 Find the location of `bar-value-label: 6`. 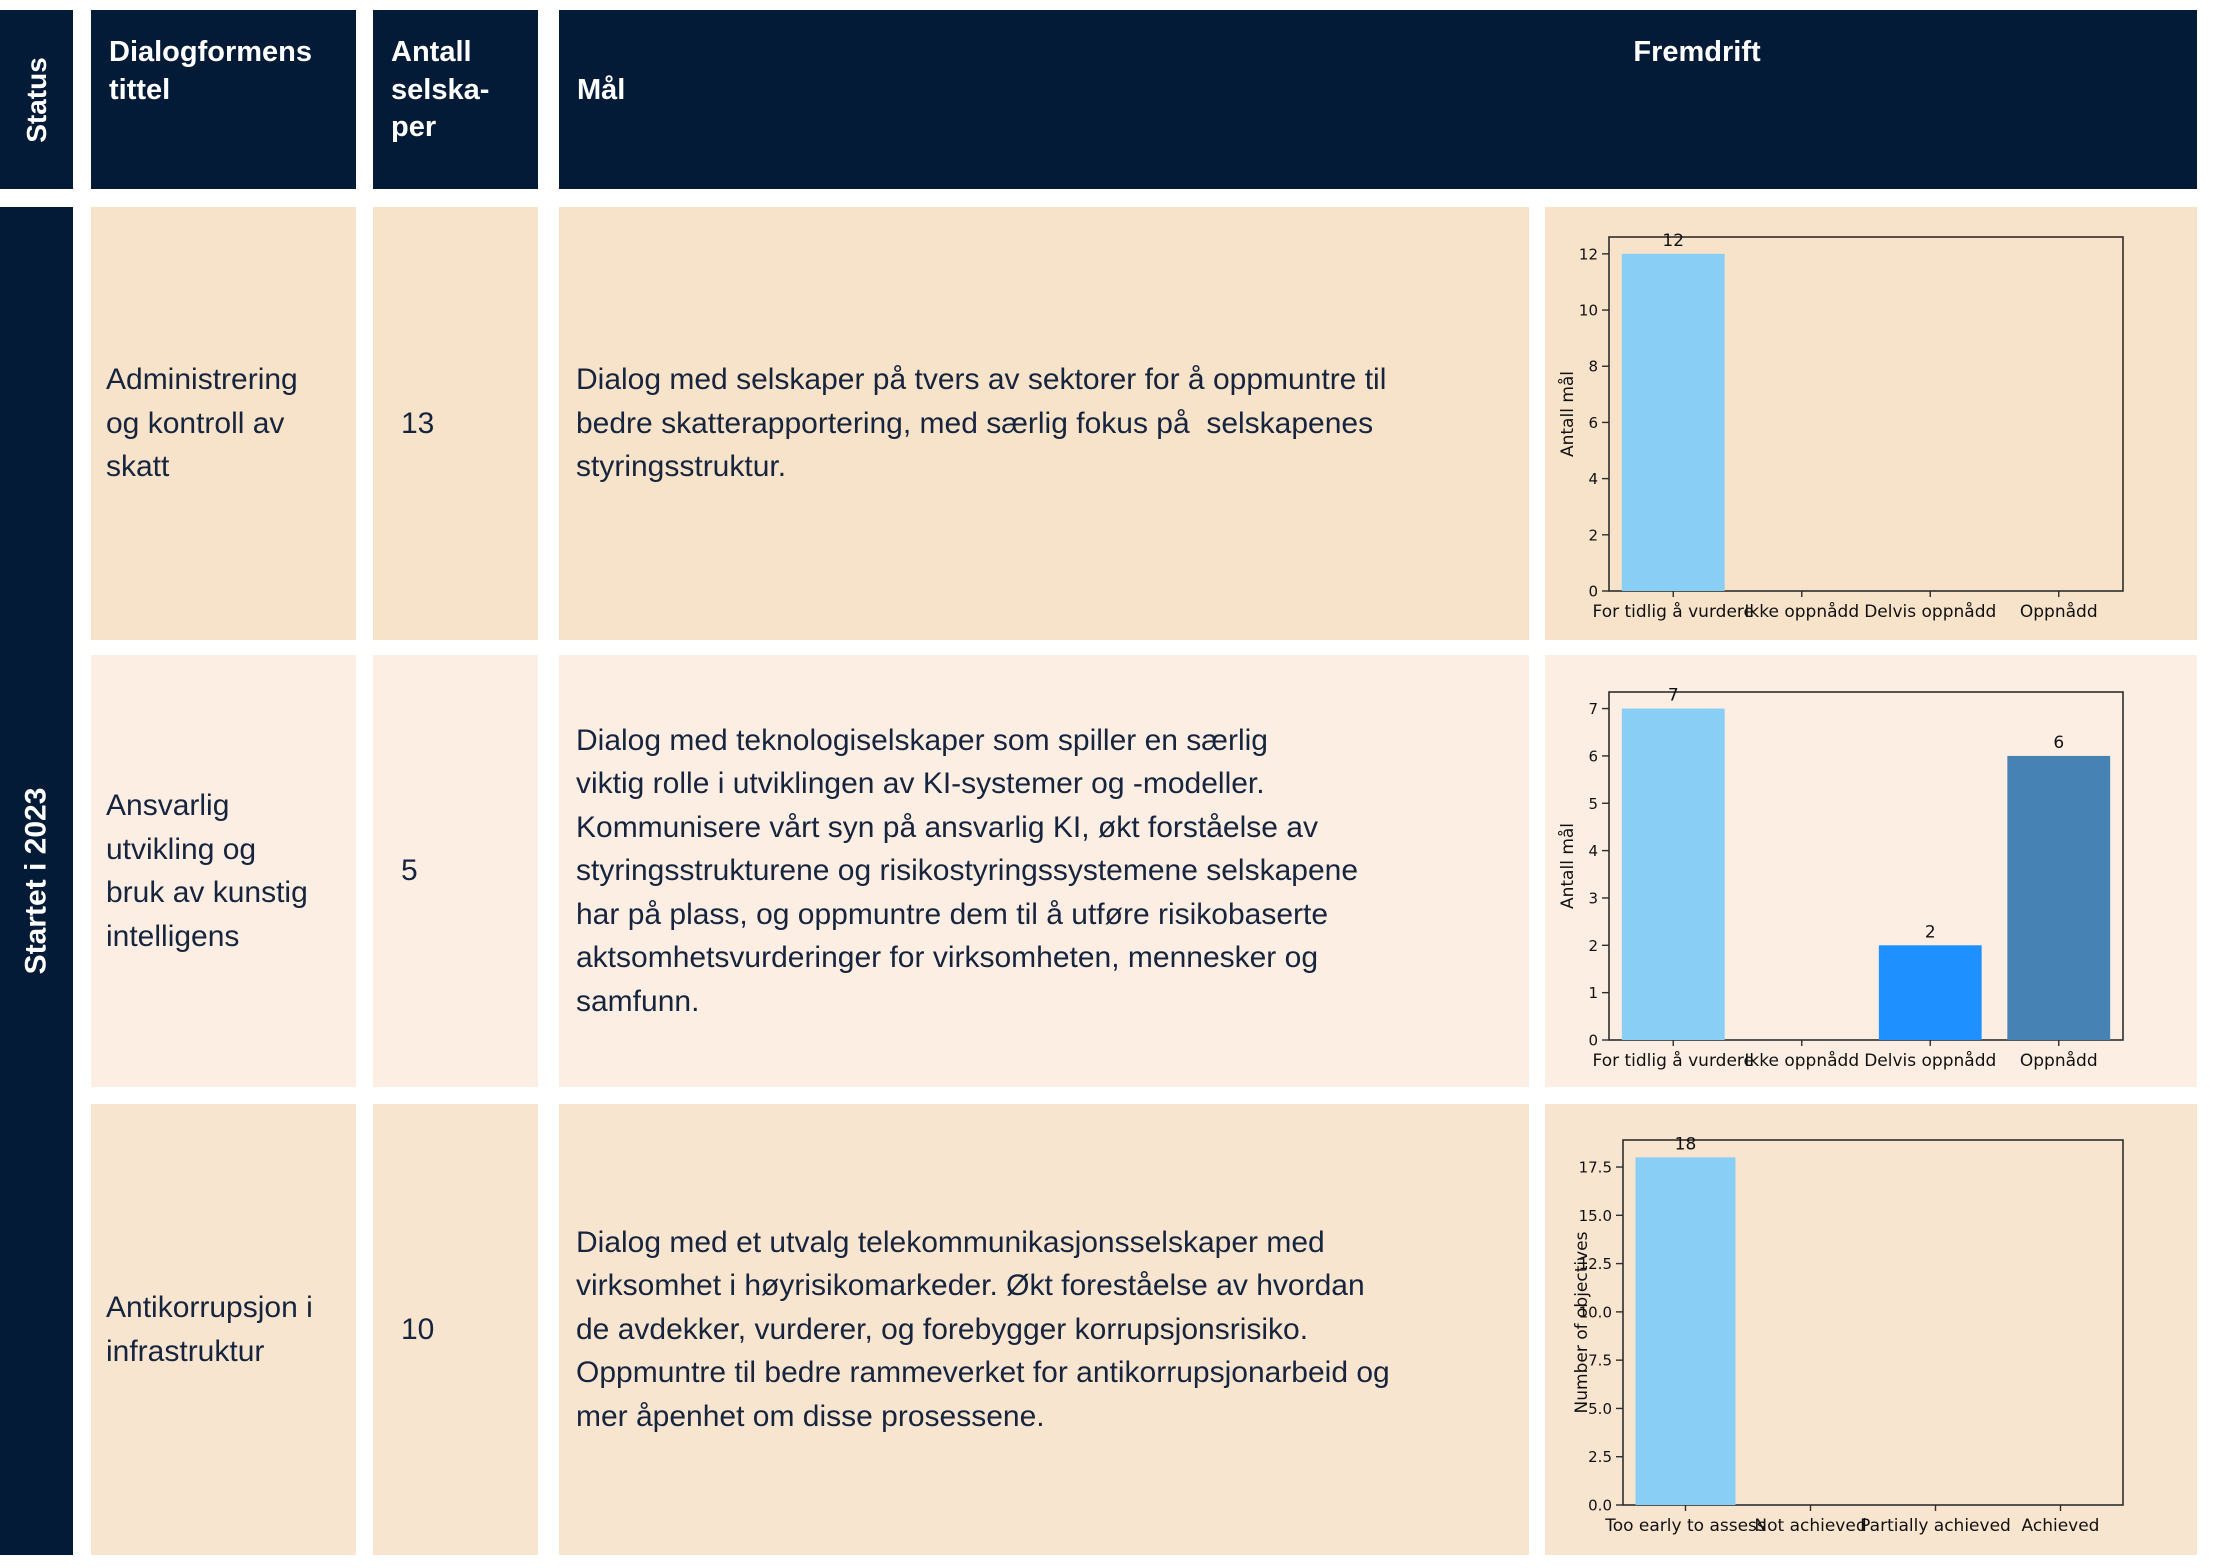

bar-value-label: 6 is located at coordinates (2058, 743).